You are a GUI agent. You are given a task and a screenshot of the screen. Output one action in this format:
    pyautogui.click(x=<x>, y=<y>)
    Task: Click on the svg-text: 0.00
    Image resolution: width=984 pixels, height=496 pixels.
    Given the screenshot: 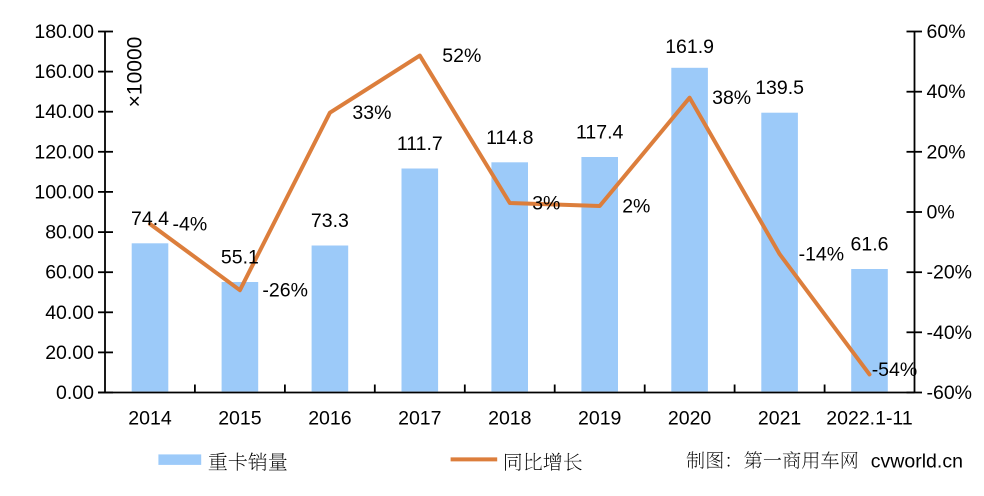 What is the action you would take?
    pyautogui.click(x=75, y=393)
    